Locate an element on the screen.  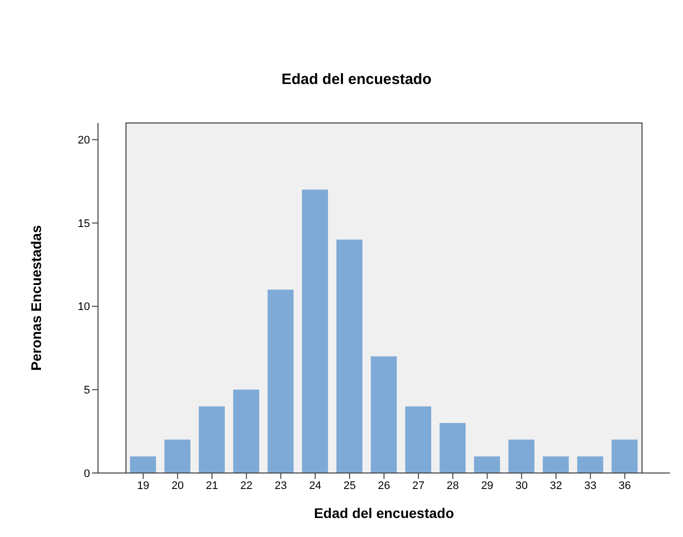
x-axis-title: Edad del encuestado is located at coordinates (384, 513).